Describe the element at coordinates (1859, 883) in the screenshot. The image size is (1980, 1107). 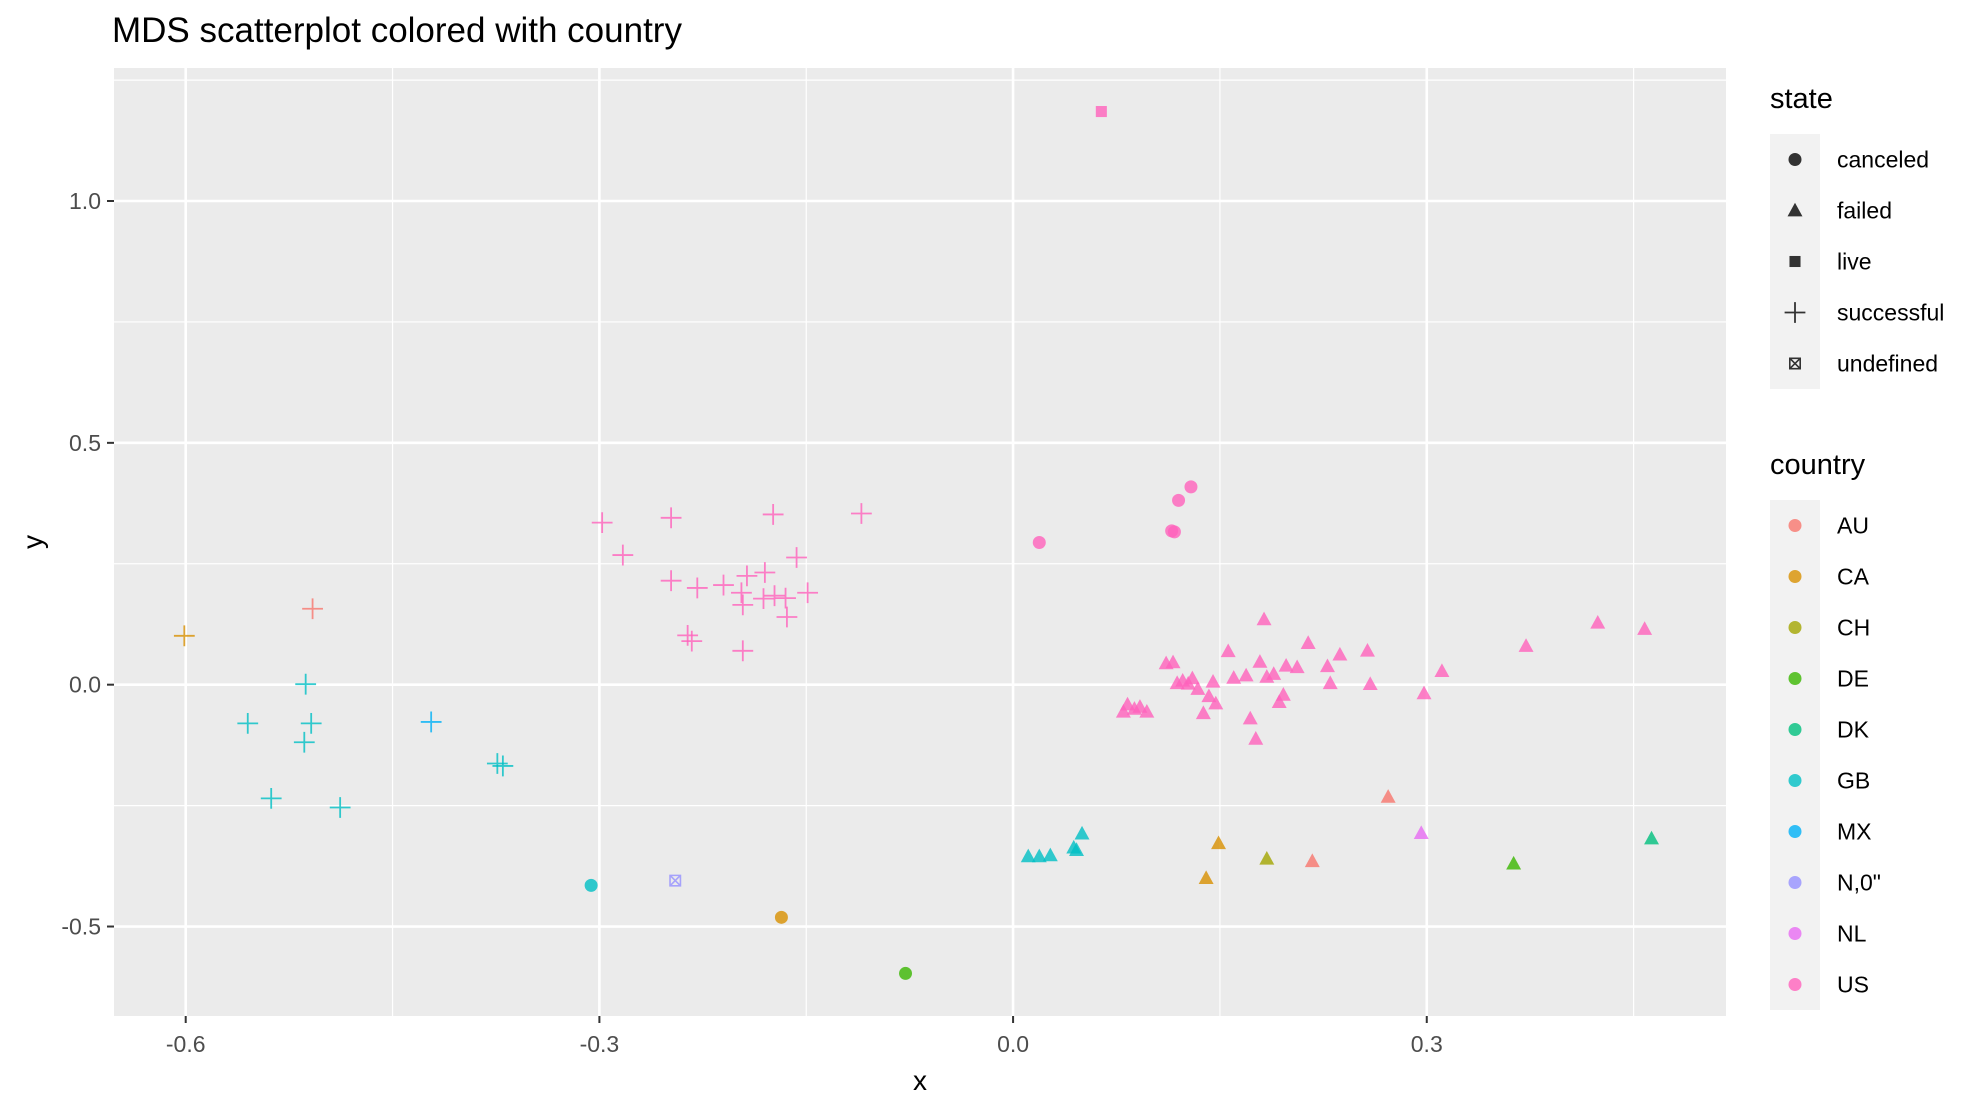
I see `legend-label-N,0": N,0"` at that location.